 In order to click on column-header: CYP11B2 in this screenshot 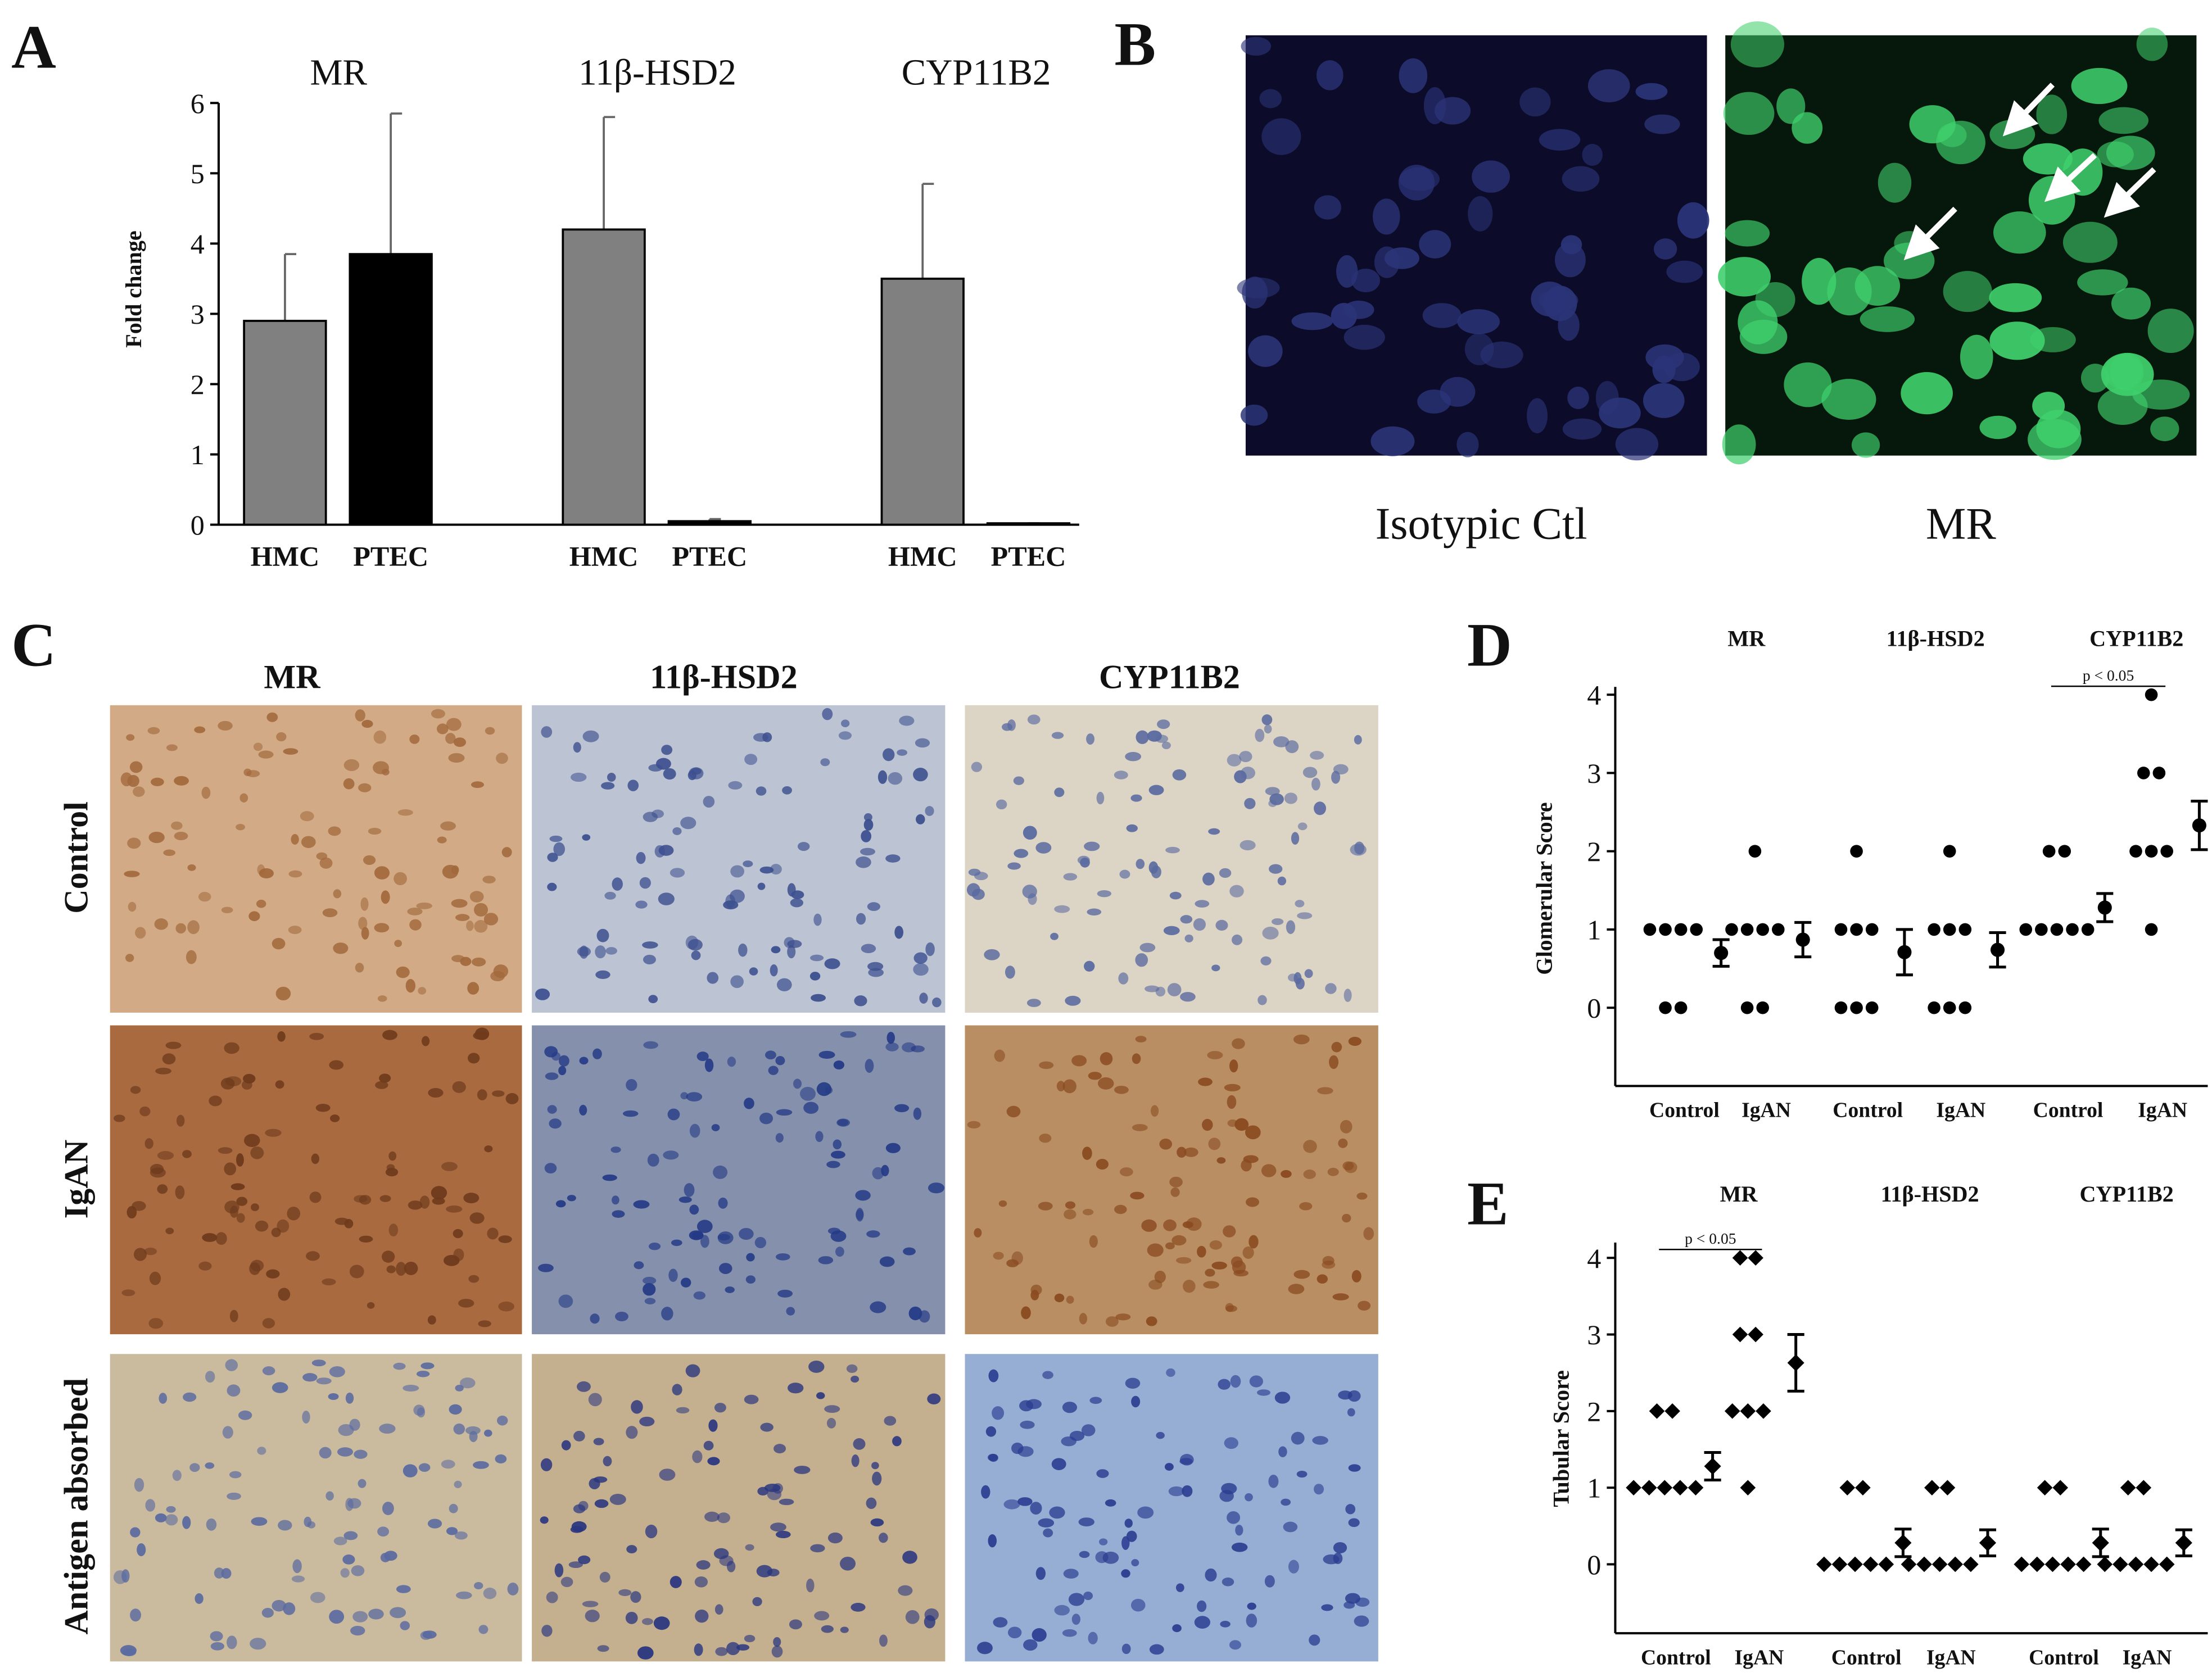, I will do `click(1169, 677)`.